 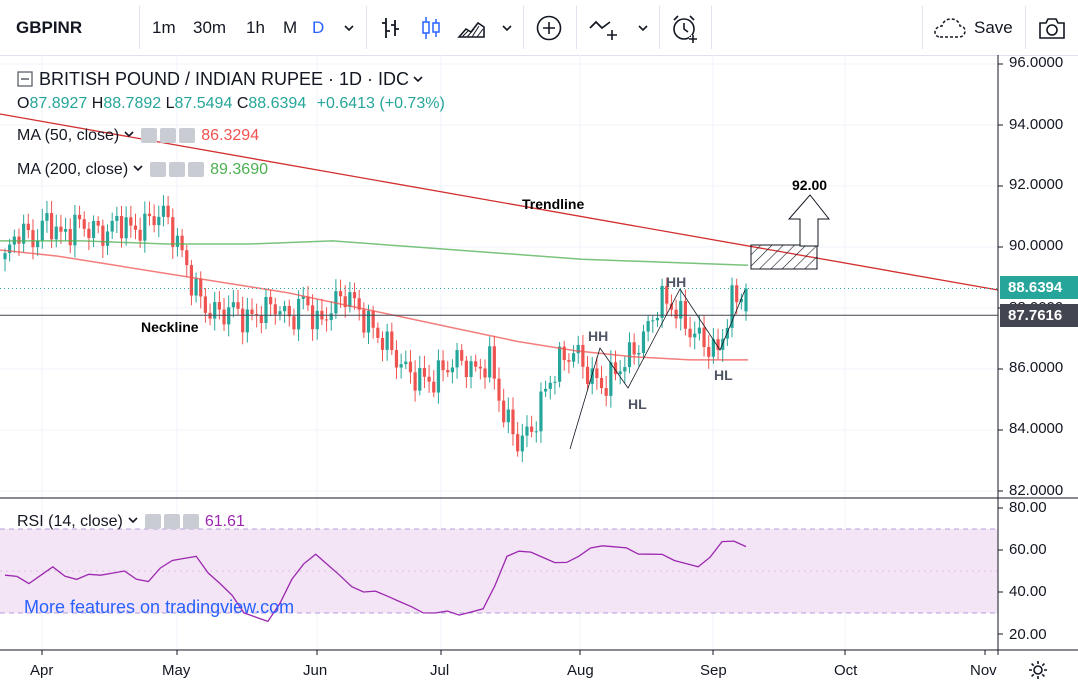 I want to click on time-tick: Oct, so click(x=846, y=670).